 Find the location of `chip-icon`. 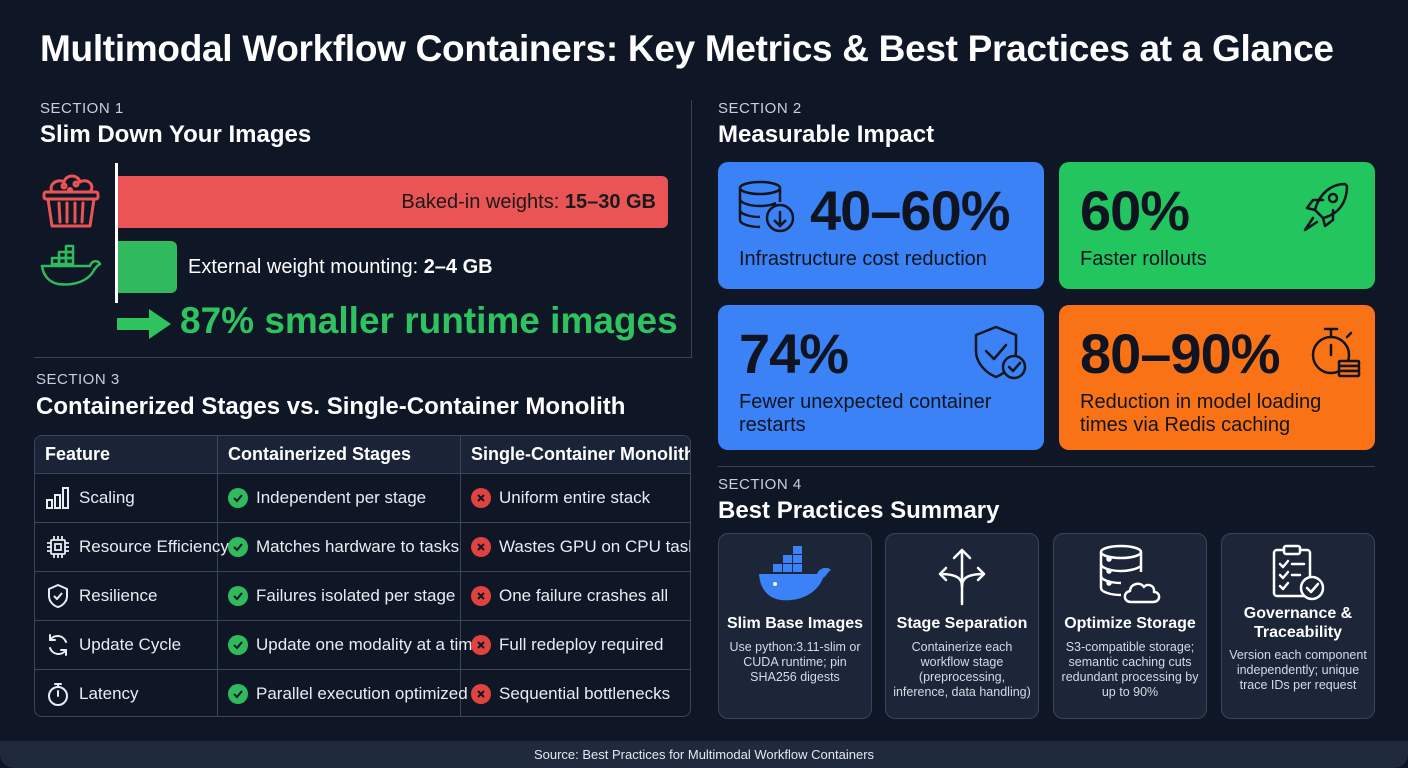

chip-icon is located at coordinates (58, 547).